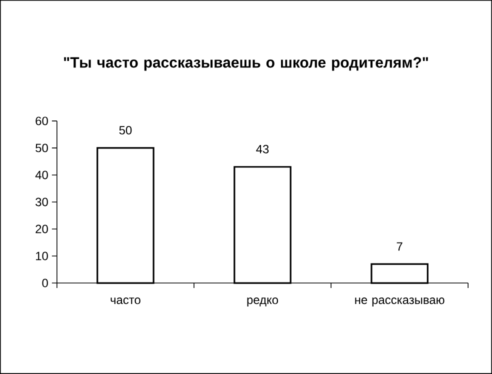  I want to click on y-tick-label: 0, so click(45, 283).